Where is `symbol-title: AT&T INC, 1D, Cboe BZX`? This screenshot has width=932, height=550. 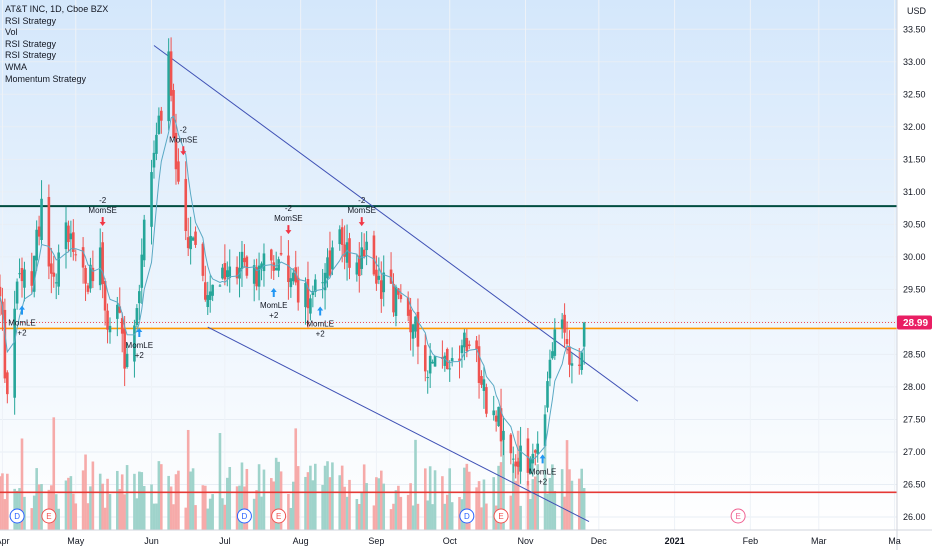 symbol-title: AT&T INC, 1D, Cboe BZX is located at coordinates (57, 9).